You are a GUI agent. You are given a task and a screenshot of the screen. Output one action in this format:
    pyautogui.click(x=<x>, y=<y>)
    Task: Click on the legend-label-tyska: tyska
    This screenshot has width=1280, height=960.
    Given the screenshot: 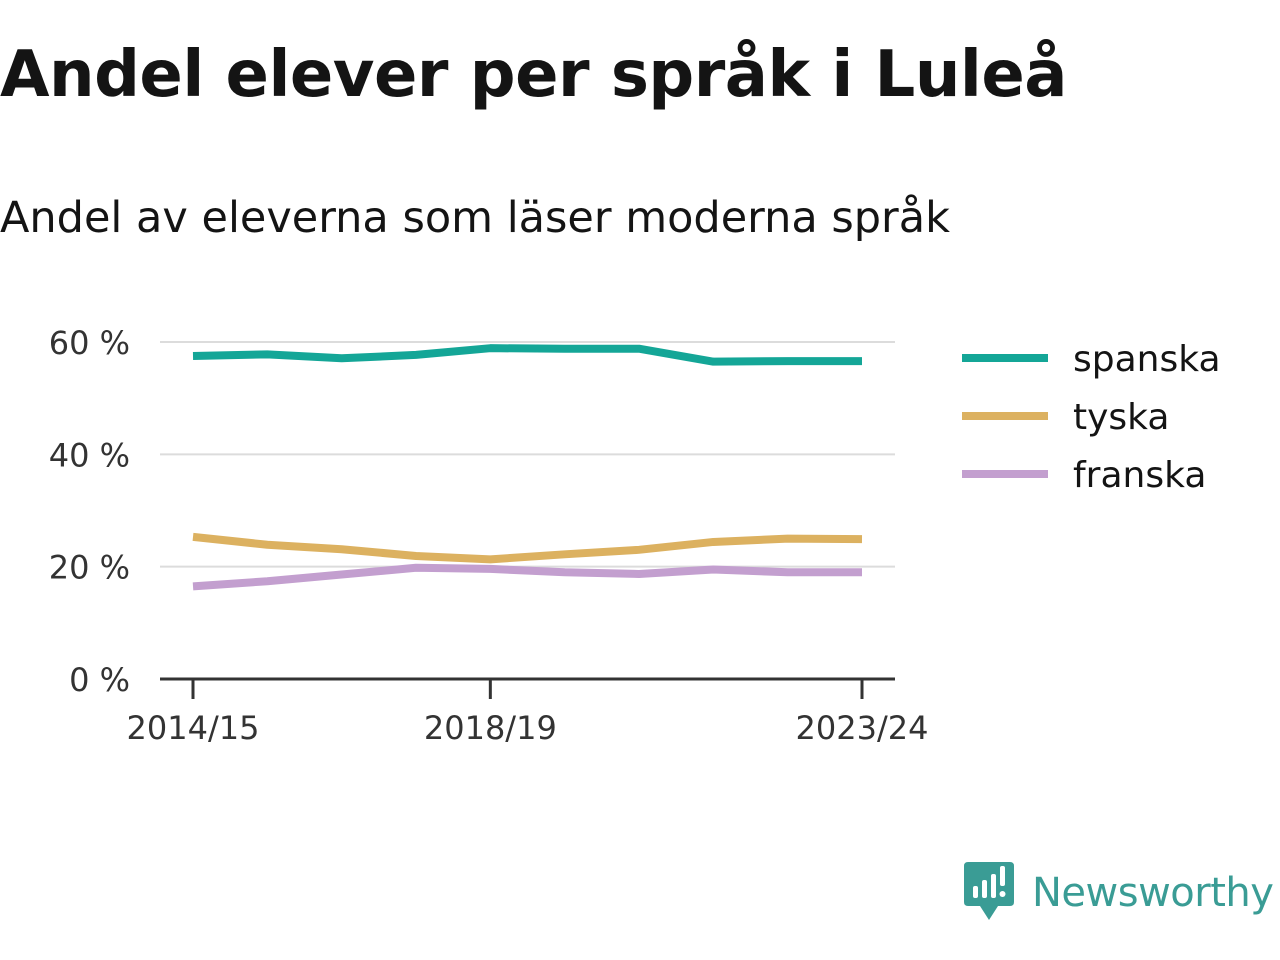 What is the action you would take?
    pyautogui.click(x=1121, y=417)
    